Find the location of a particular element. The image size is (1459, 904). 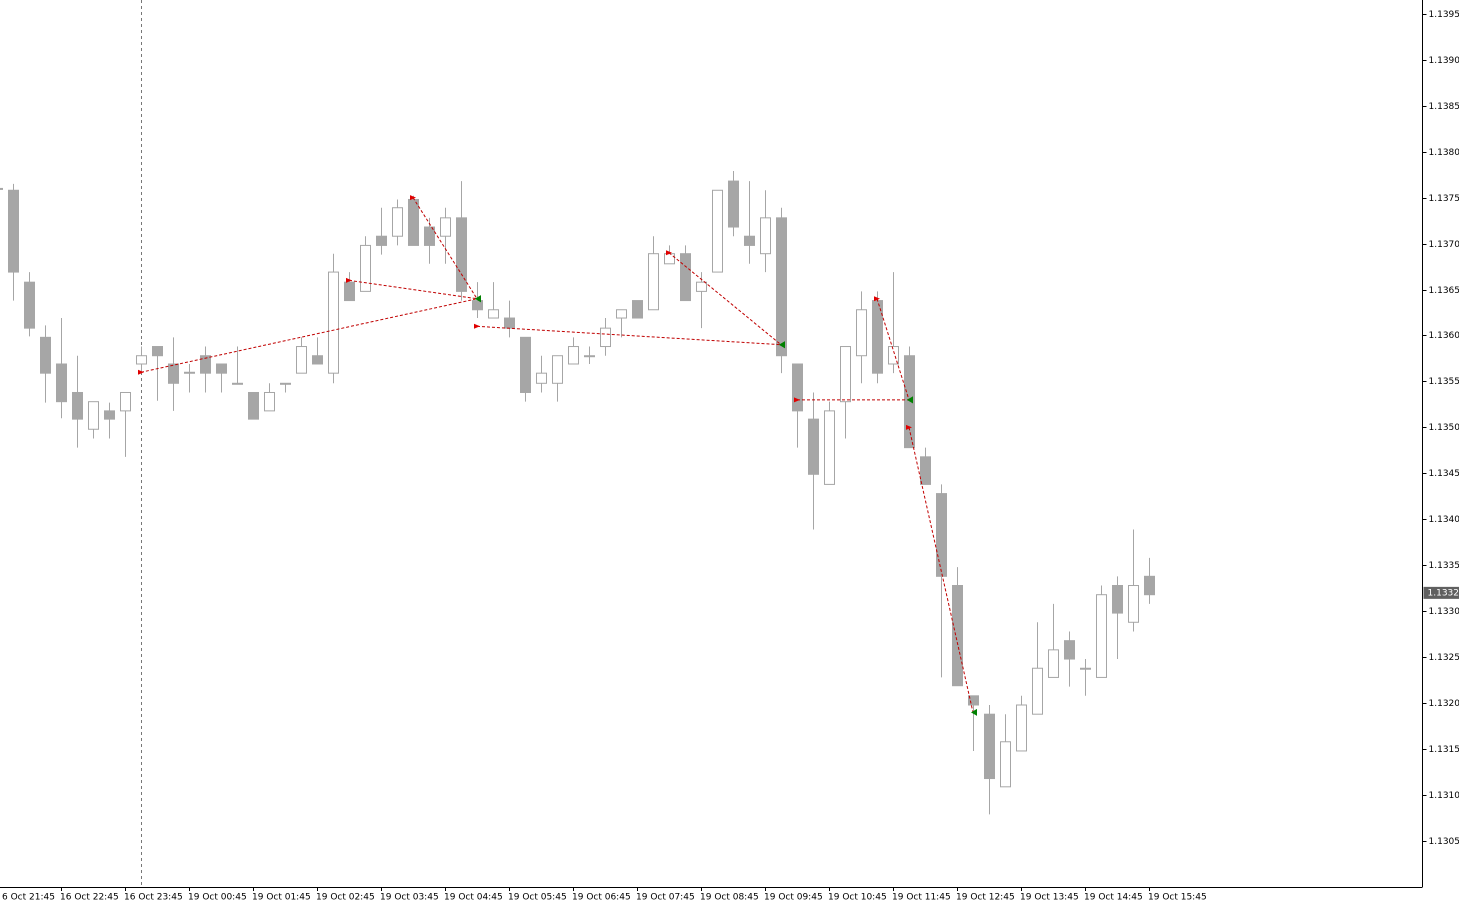

x-tick-label: 19 Oct 04:45 is located at coordinates (473, 898).